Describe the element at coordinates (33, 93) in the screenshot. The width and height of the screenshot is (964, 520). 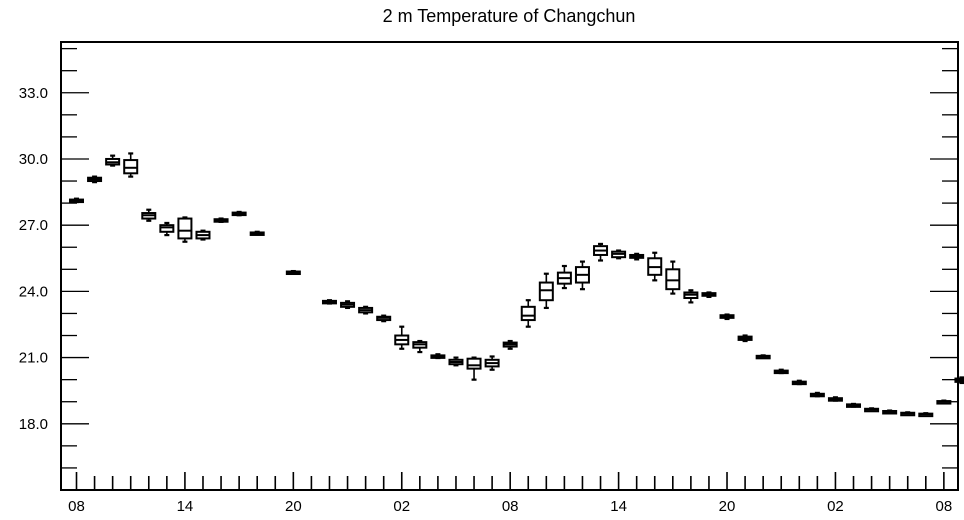
I see `y-tick-label: 33.0` at that location.